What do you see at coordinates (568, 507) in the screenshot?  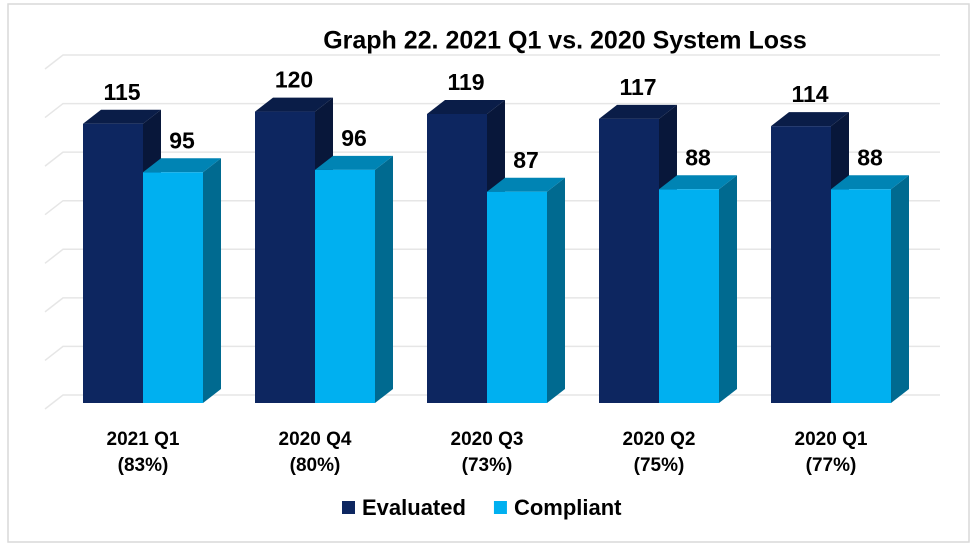 I see `legend-label: Compliant` at bounding box center [568, 507].